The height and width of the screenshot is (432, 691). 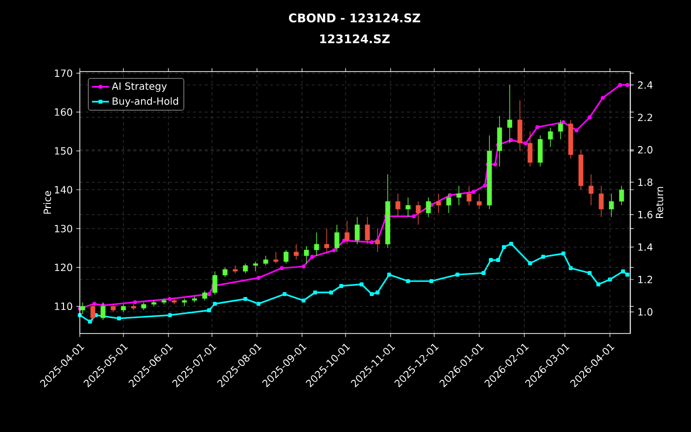 I want to click on y-tick-label: 150, so click(x=63, y=151).